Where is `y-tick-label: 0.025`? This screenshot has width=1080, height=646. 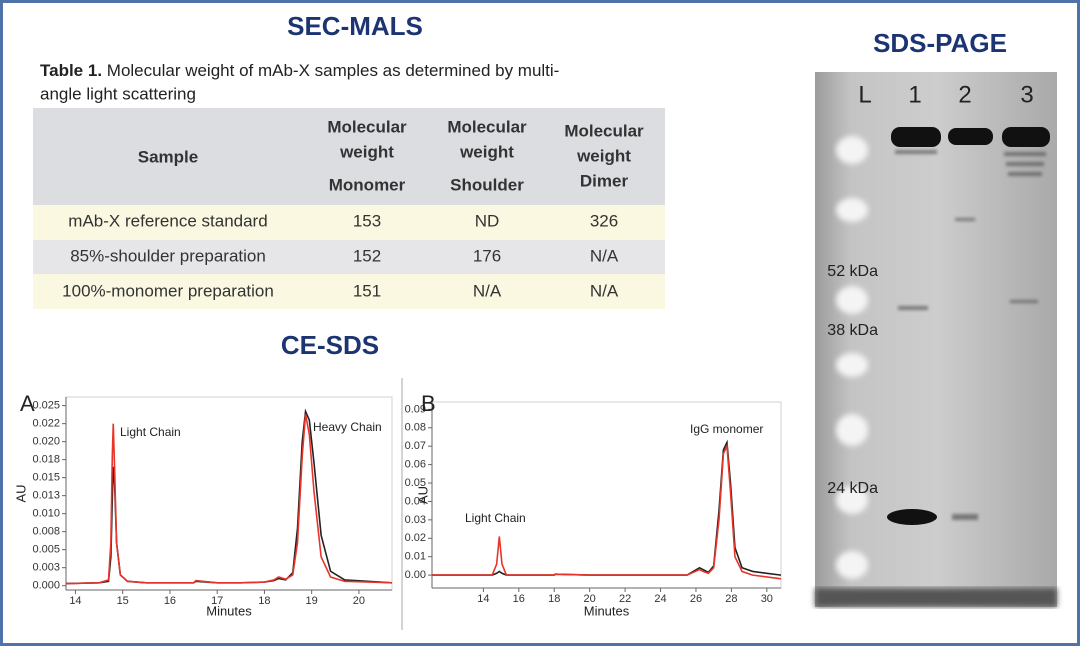
y-tick-label: 0.025 is located at coordinates (46, 406).